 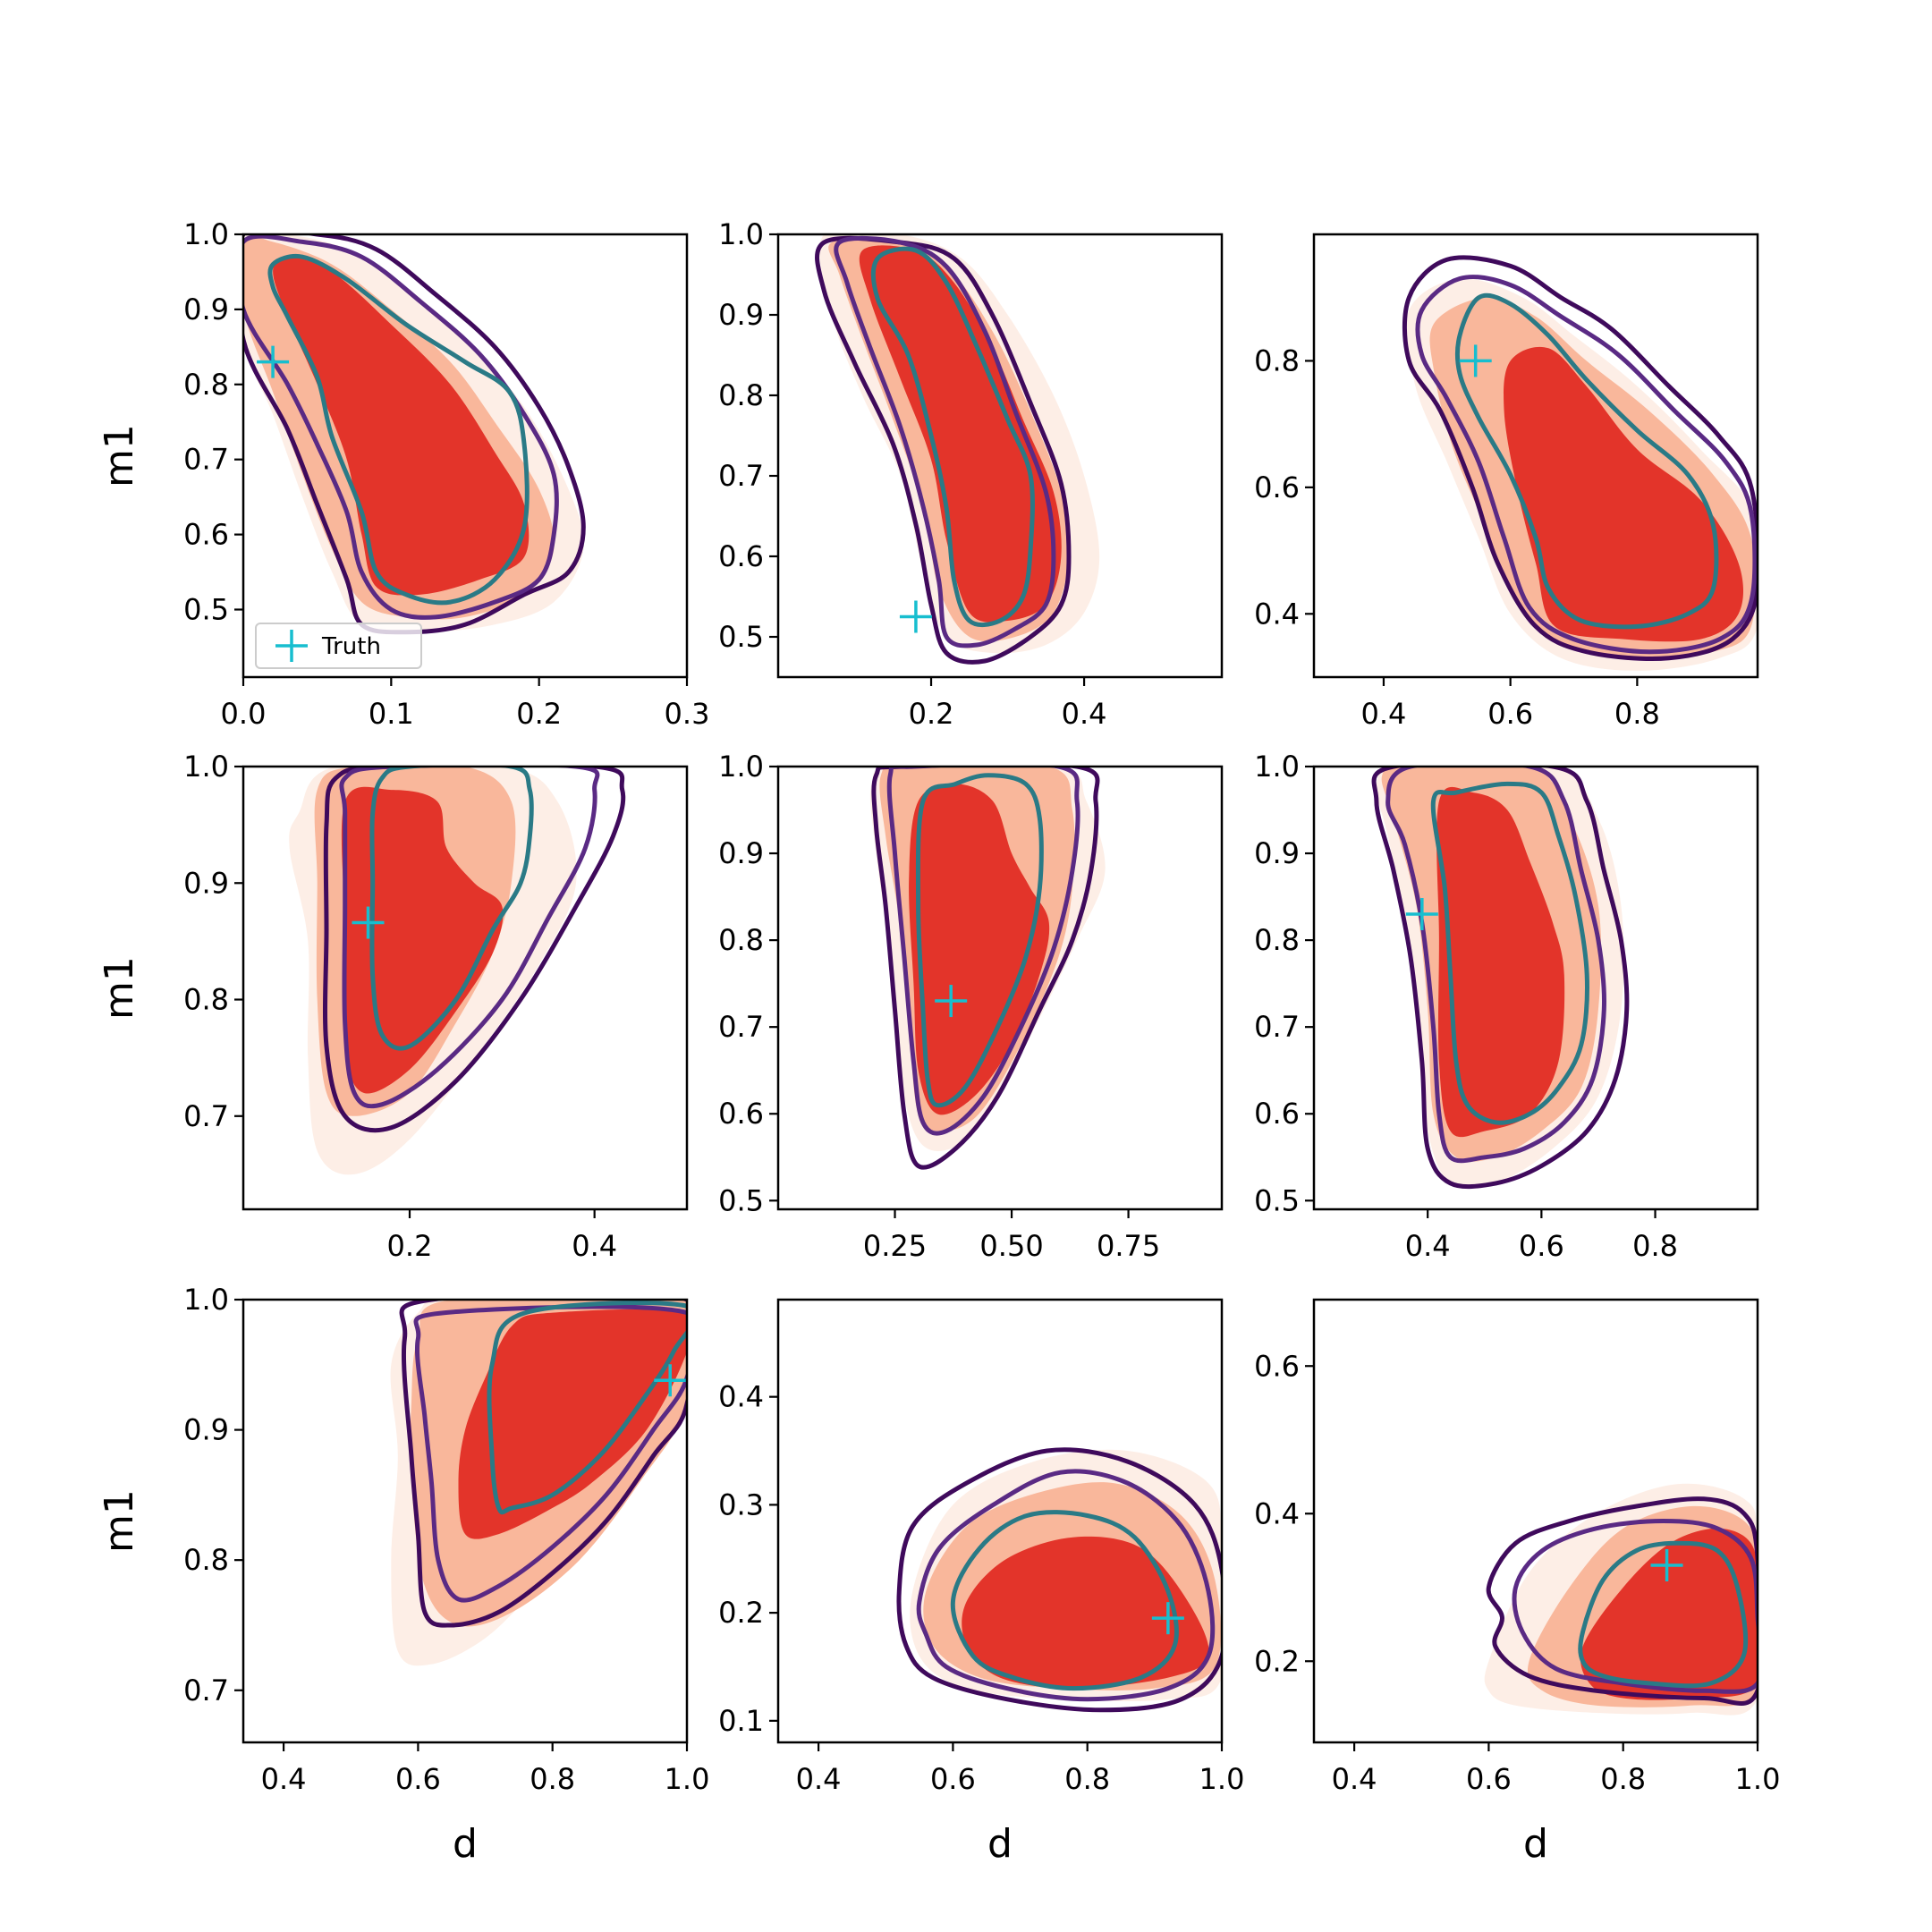 I want to click on x-tick-label: 0.0, so click(x=244, y=714).